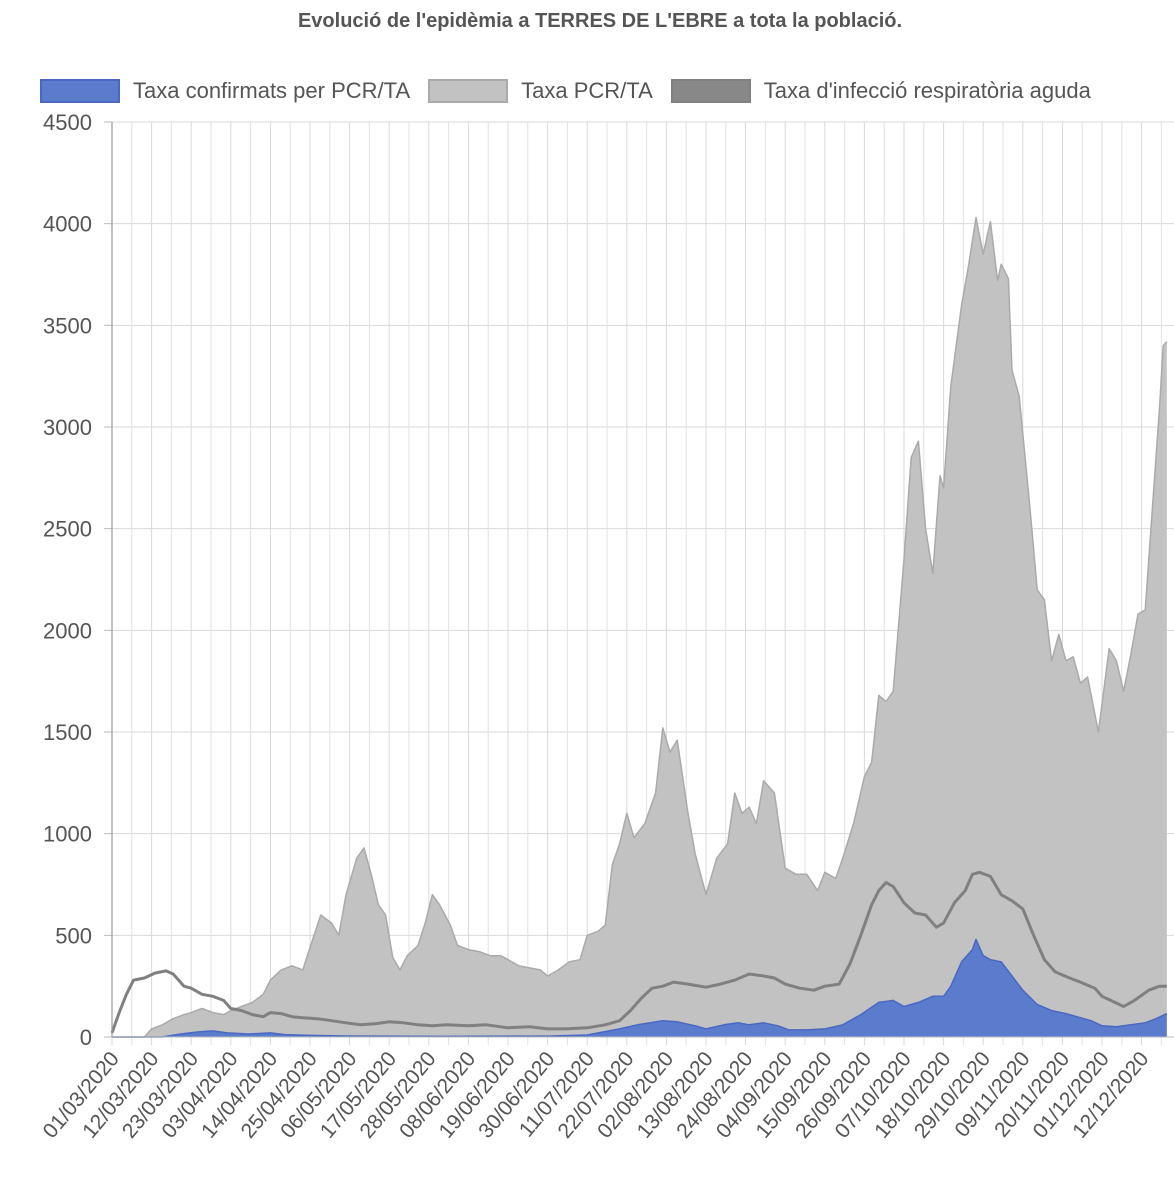 The width and height of the screenshot is (1174, 1182). I want to click on y-tick-label: 4000, so click(67, 224).